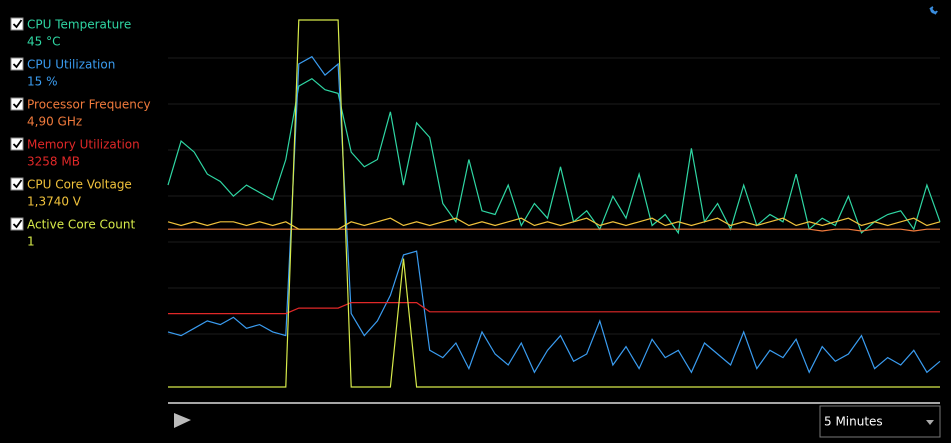 Image resolution: width=951 pixels, height=443 pixels. I want to click on series-name: CPU Core Voltage, so click(79, 185).